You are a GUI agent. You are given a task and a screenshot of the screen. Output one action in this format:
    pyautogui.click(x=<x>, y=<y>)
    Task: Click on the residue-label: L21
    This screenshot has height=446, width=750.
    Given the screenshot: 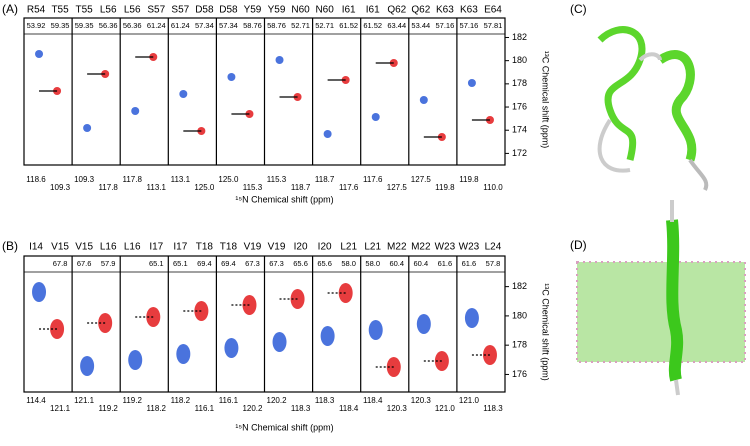 What is the action you would take?
    pyautogui.click(x=348, y=247)
    